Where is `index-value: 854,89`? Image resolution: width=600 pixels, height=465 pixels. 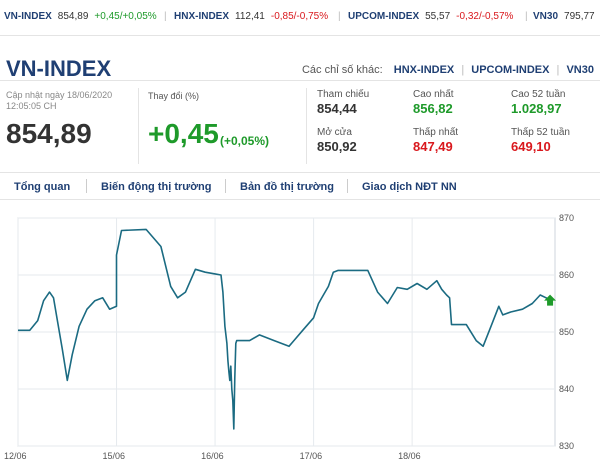
index-value: 854,89 is located at coordinates (49, 133).